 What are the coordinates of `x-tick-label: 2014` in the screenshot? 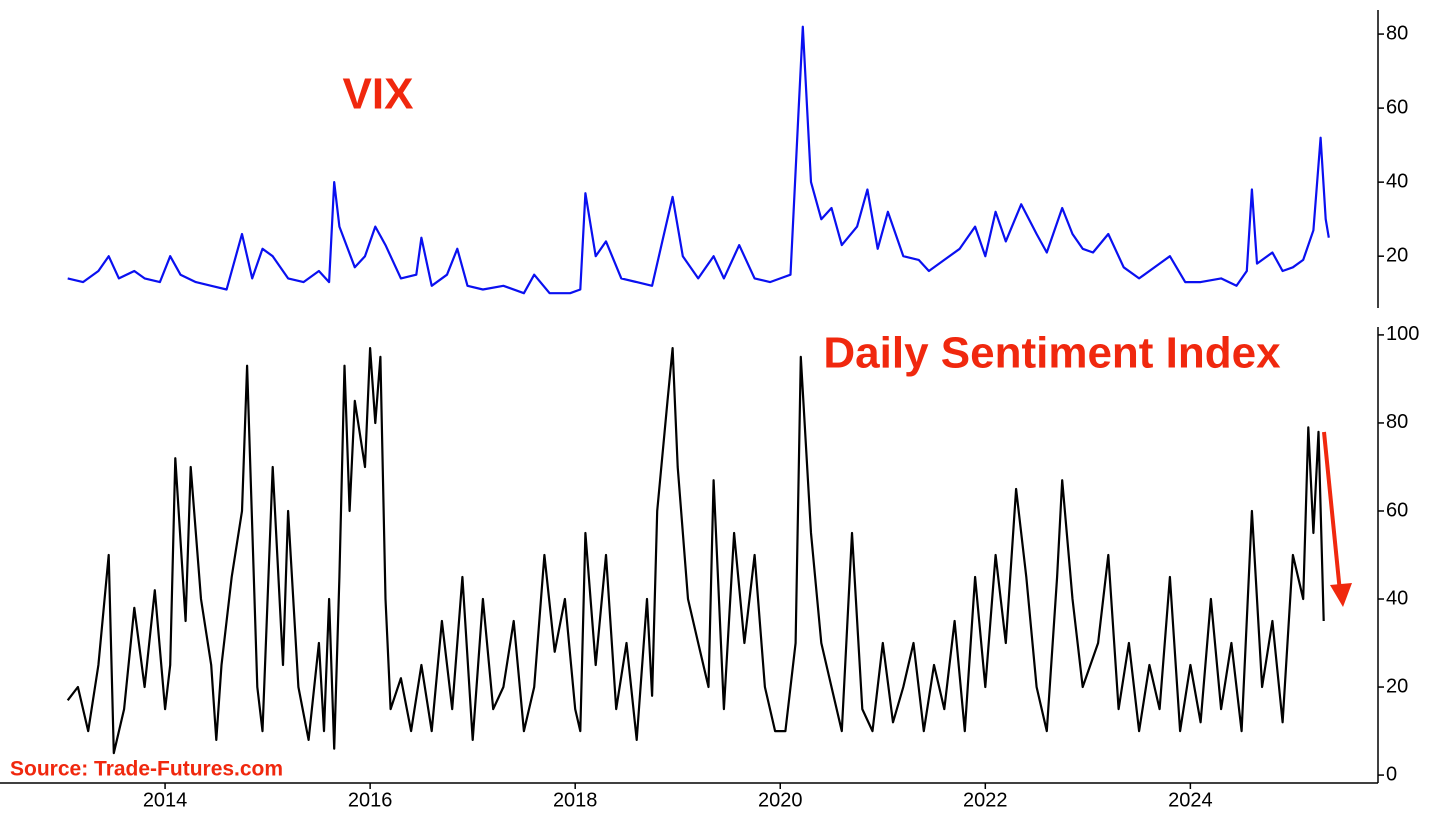 It's located at (165, 800).